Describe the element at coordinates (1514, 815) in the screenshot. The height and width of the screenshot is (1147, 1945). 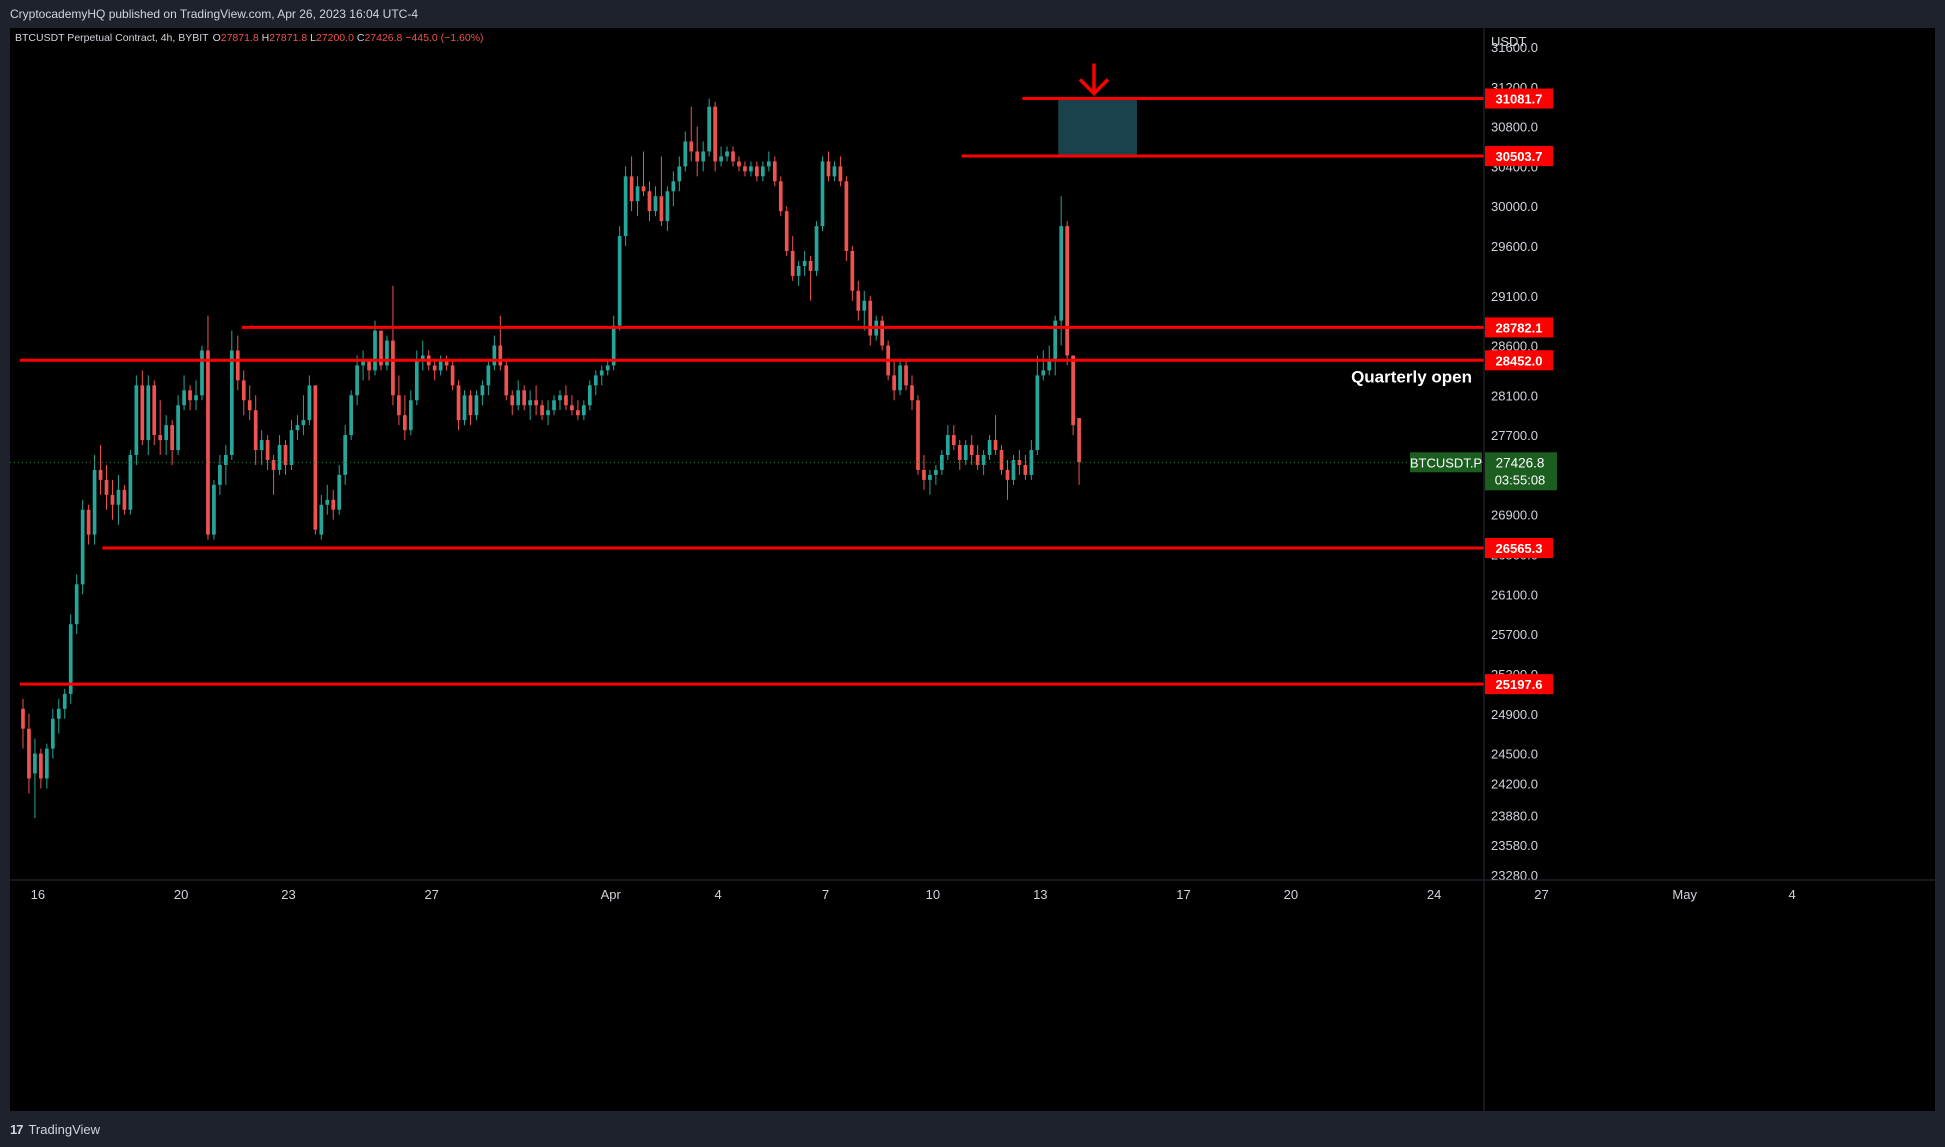
I see `price-tick-label: 23880.0` at that location.